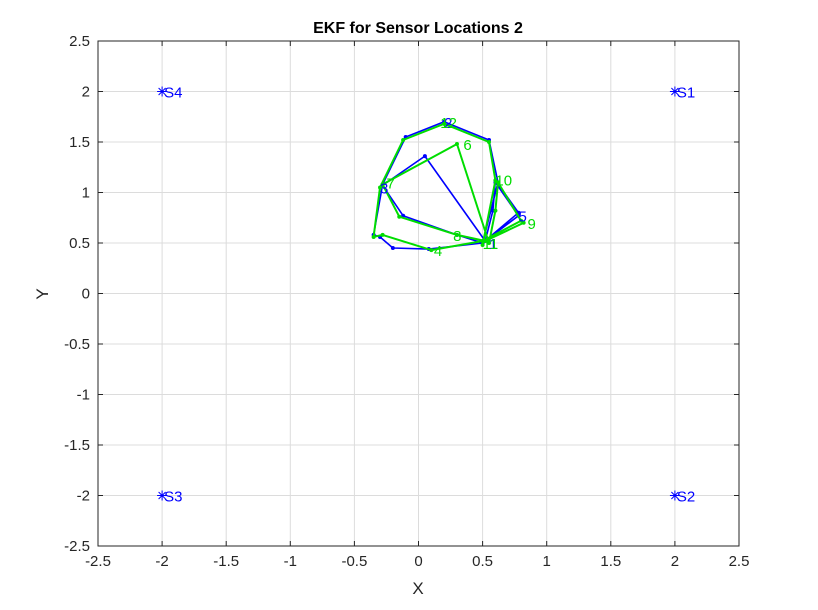 This screenshot has height=610, width=818. I want to click on x-axis-label: X, so click(417, 588).